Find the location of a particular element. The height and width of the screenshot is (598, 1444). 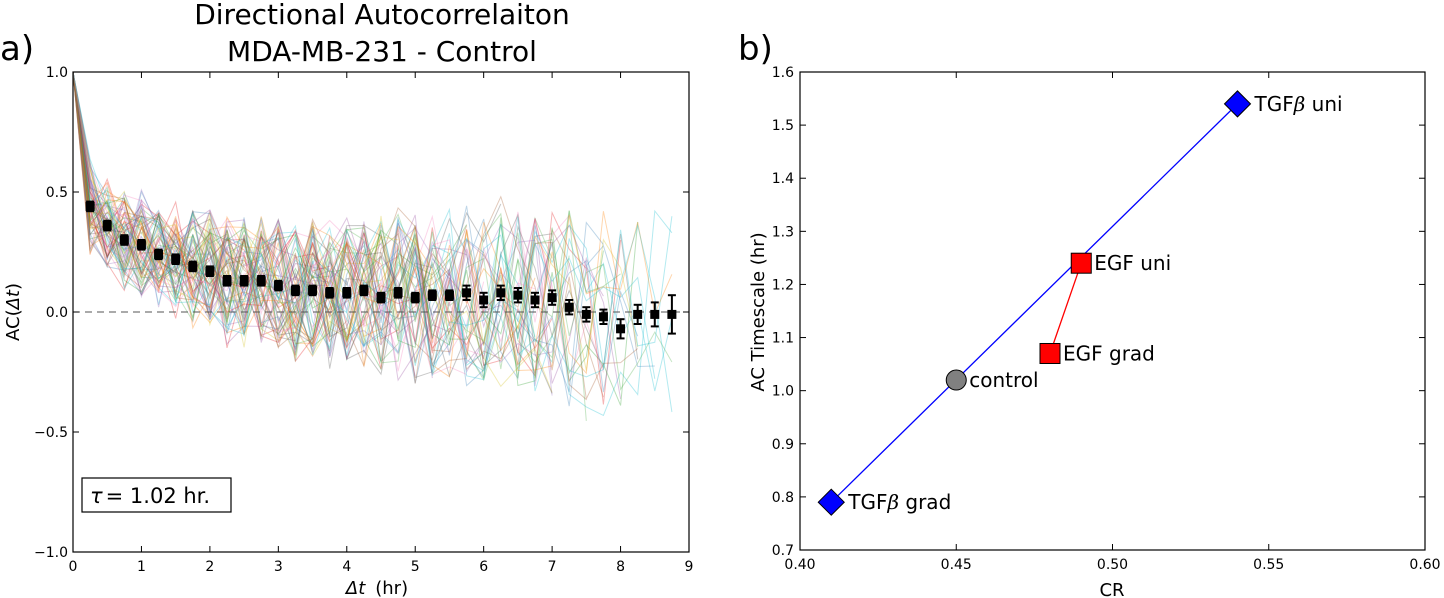

y-tick-label: 0.9 is located at coordinates (783, 445).